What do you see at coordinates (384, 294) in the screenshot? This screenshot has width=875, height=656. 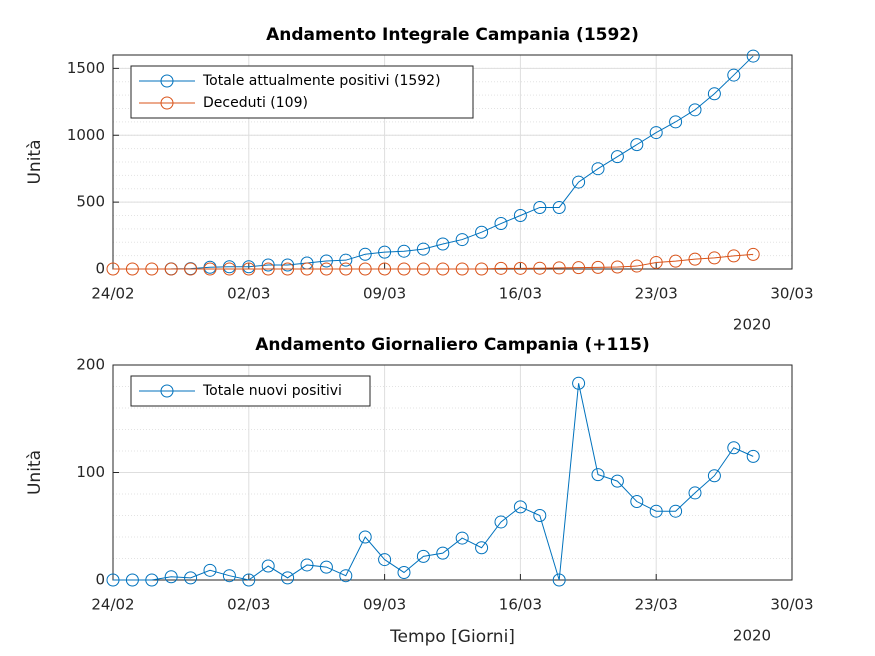 I see `x-tick-label: 09/03` at bounding box center [384, 294].